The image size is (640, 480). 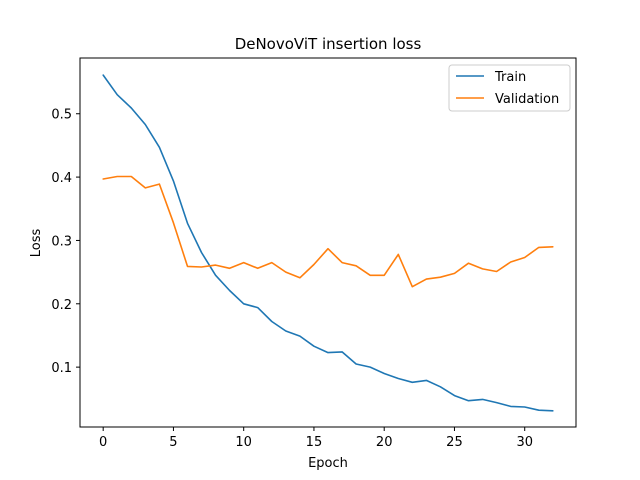 What do you see at coordinates (524, 442) in the screenshot?
I see `x-tick-label: 30` at bounding box center [524, 442].